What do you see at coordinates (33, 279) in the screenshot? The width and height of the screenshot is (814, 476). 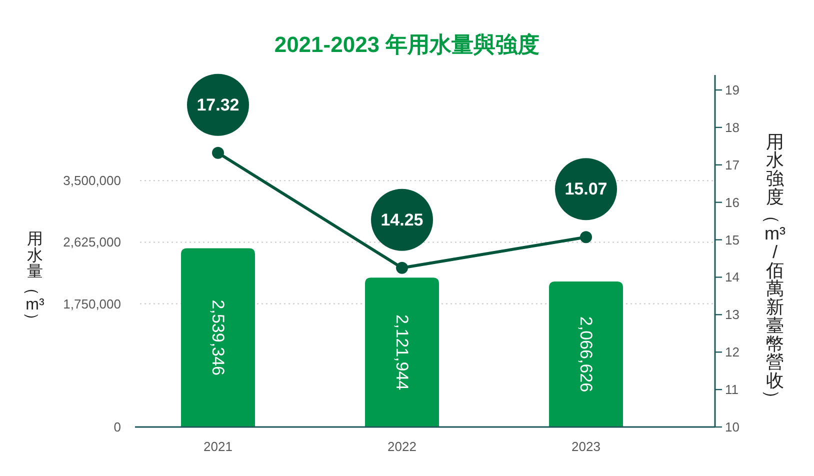 I see `y-axis-title: 用水量（m³）` at bounding box center [33, 279].